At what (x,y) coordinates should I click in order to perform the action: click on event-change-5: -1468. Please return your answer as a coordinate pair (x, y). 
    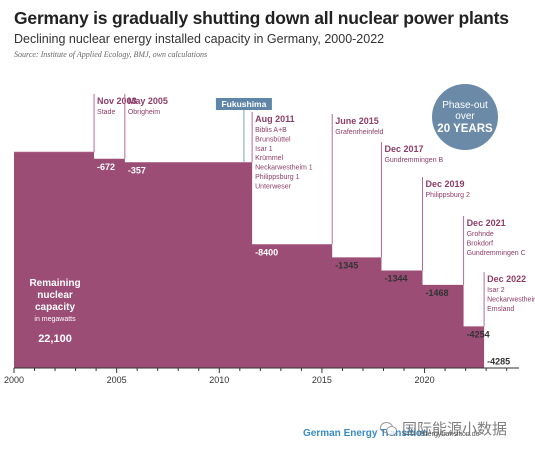
    Looking at the image, I should click on (437, 293).